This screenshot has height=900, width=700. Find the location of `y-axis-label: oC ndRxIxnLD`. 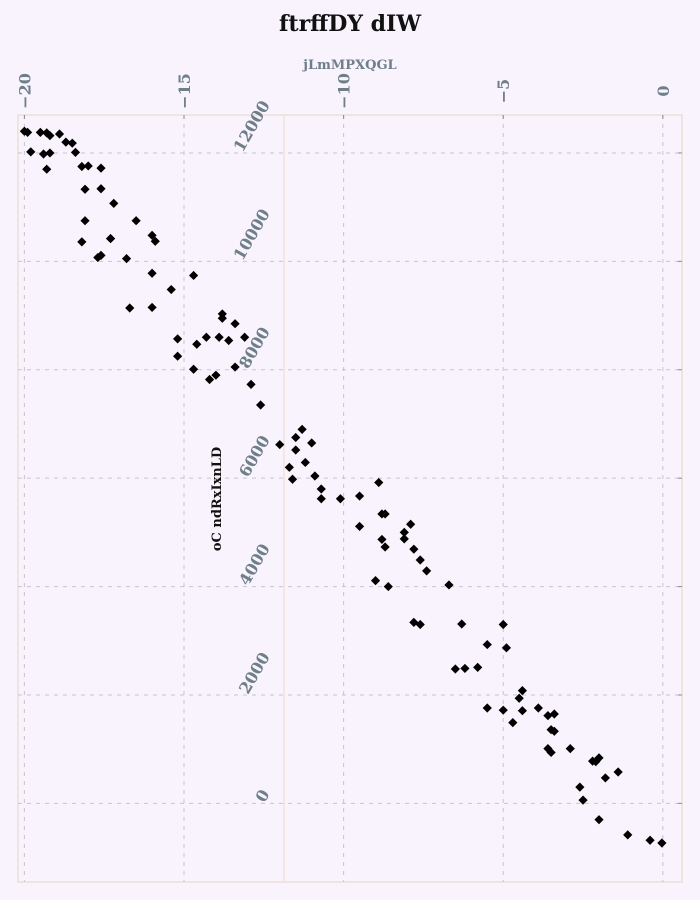

y-axis-label: oC ndRxIxnLD is located at coordinates (217, 499).